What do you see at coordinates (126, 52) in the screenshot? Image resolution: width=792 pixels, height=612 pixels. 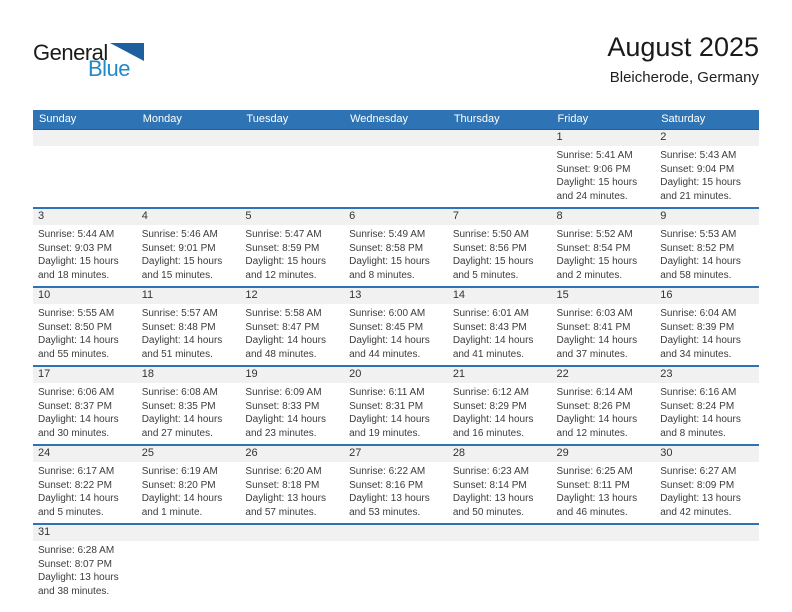 I see `logo-triangle-icon` at bounding box center [126, 52].